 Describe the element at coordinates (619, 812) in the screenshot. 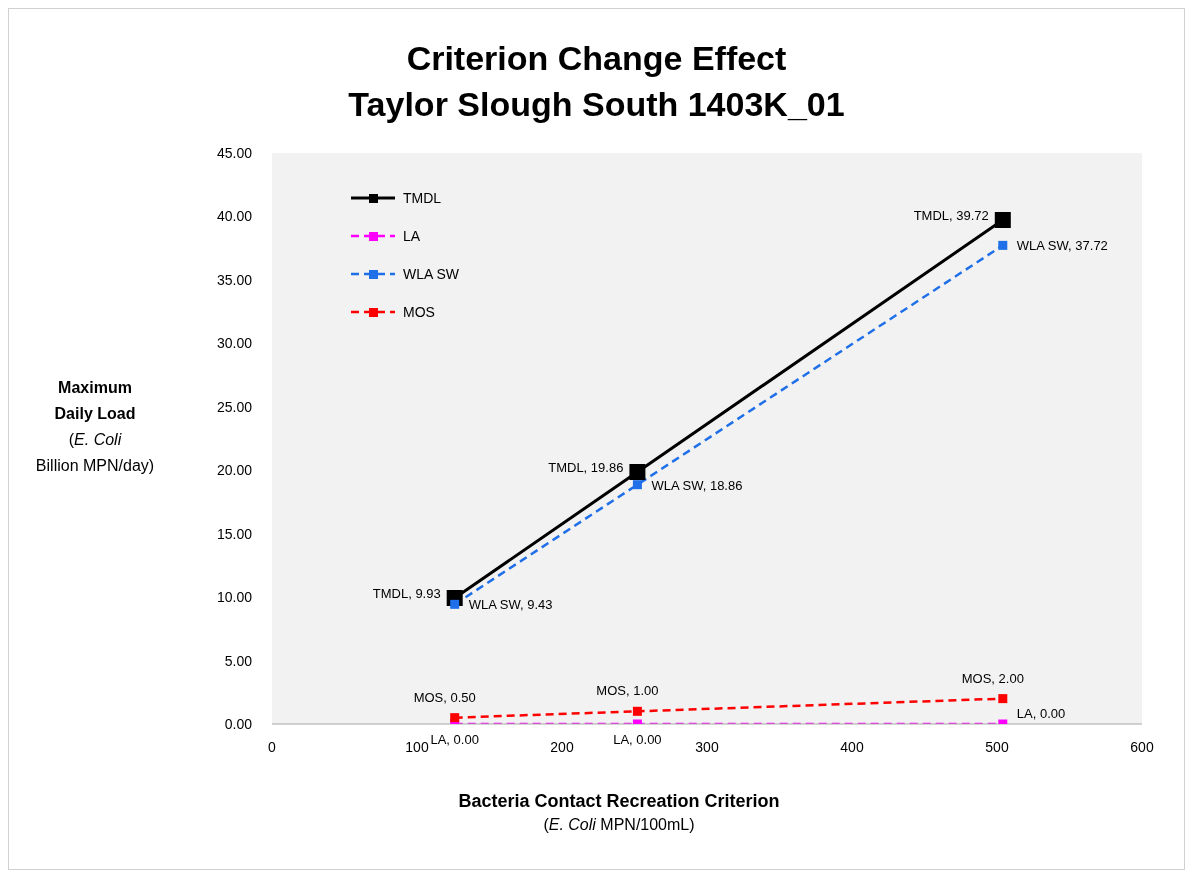

I see `x-axis-title: Bacteria Contact Recreation Criterion (E. Coli MPN/100mL)` at that location.